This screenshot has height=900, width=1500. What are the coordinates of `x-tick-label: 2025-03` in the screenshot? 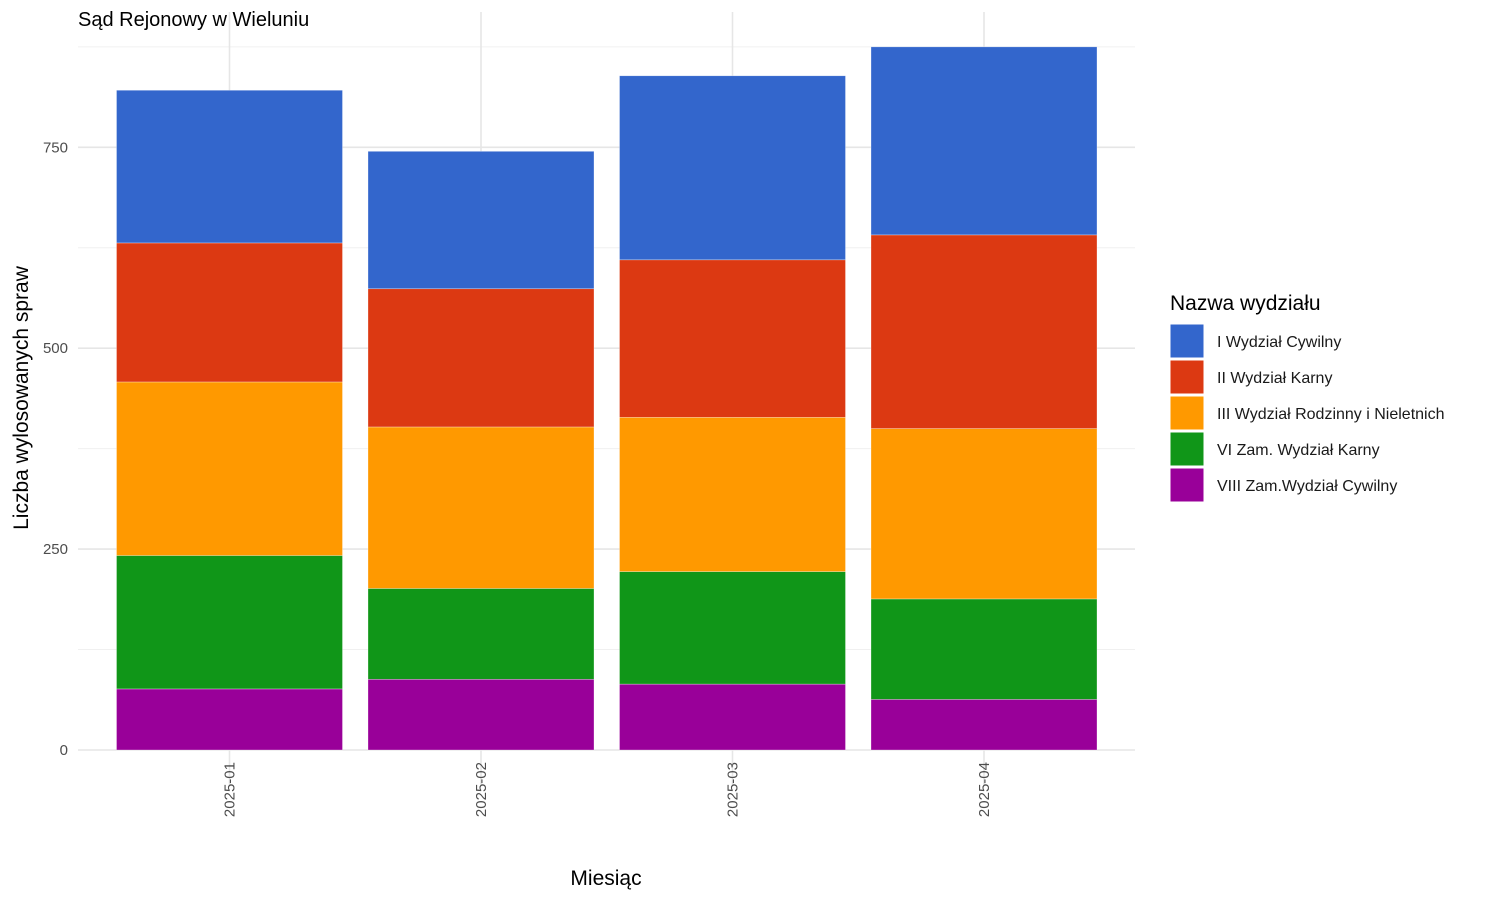 It's located at (733, 789).